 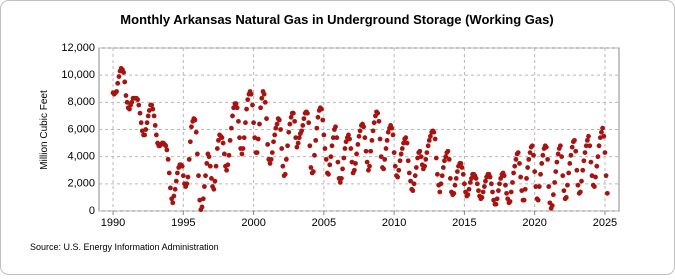 What do you see at coordinates (534, 223) in the screenshot?
I see `x-tick-label: 2020` at bounding box center [534, 223].